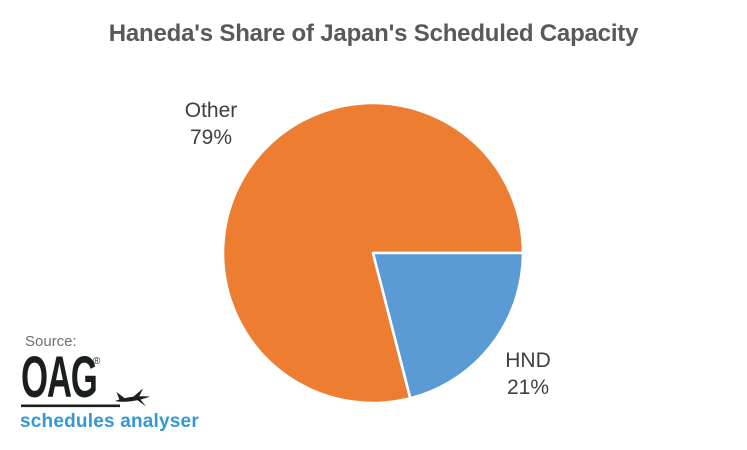 The height and width of the screenshot is (450, 747). Describe the element at coordinates (59, 377) in the screenshot. I see `oag-logo-wordmark: OAG` at that location.